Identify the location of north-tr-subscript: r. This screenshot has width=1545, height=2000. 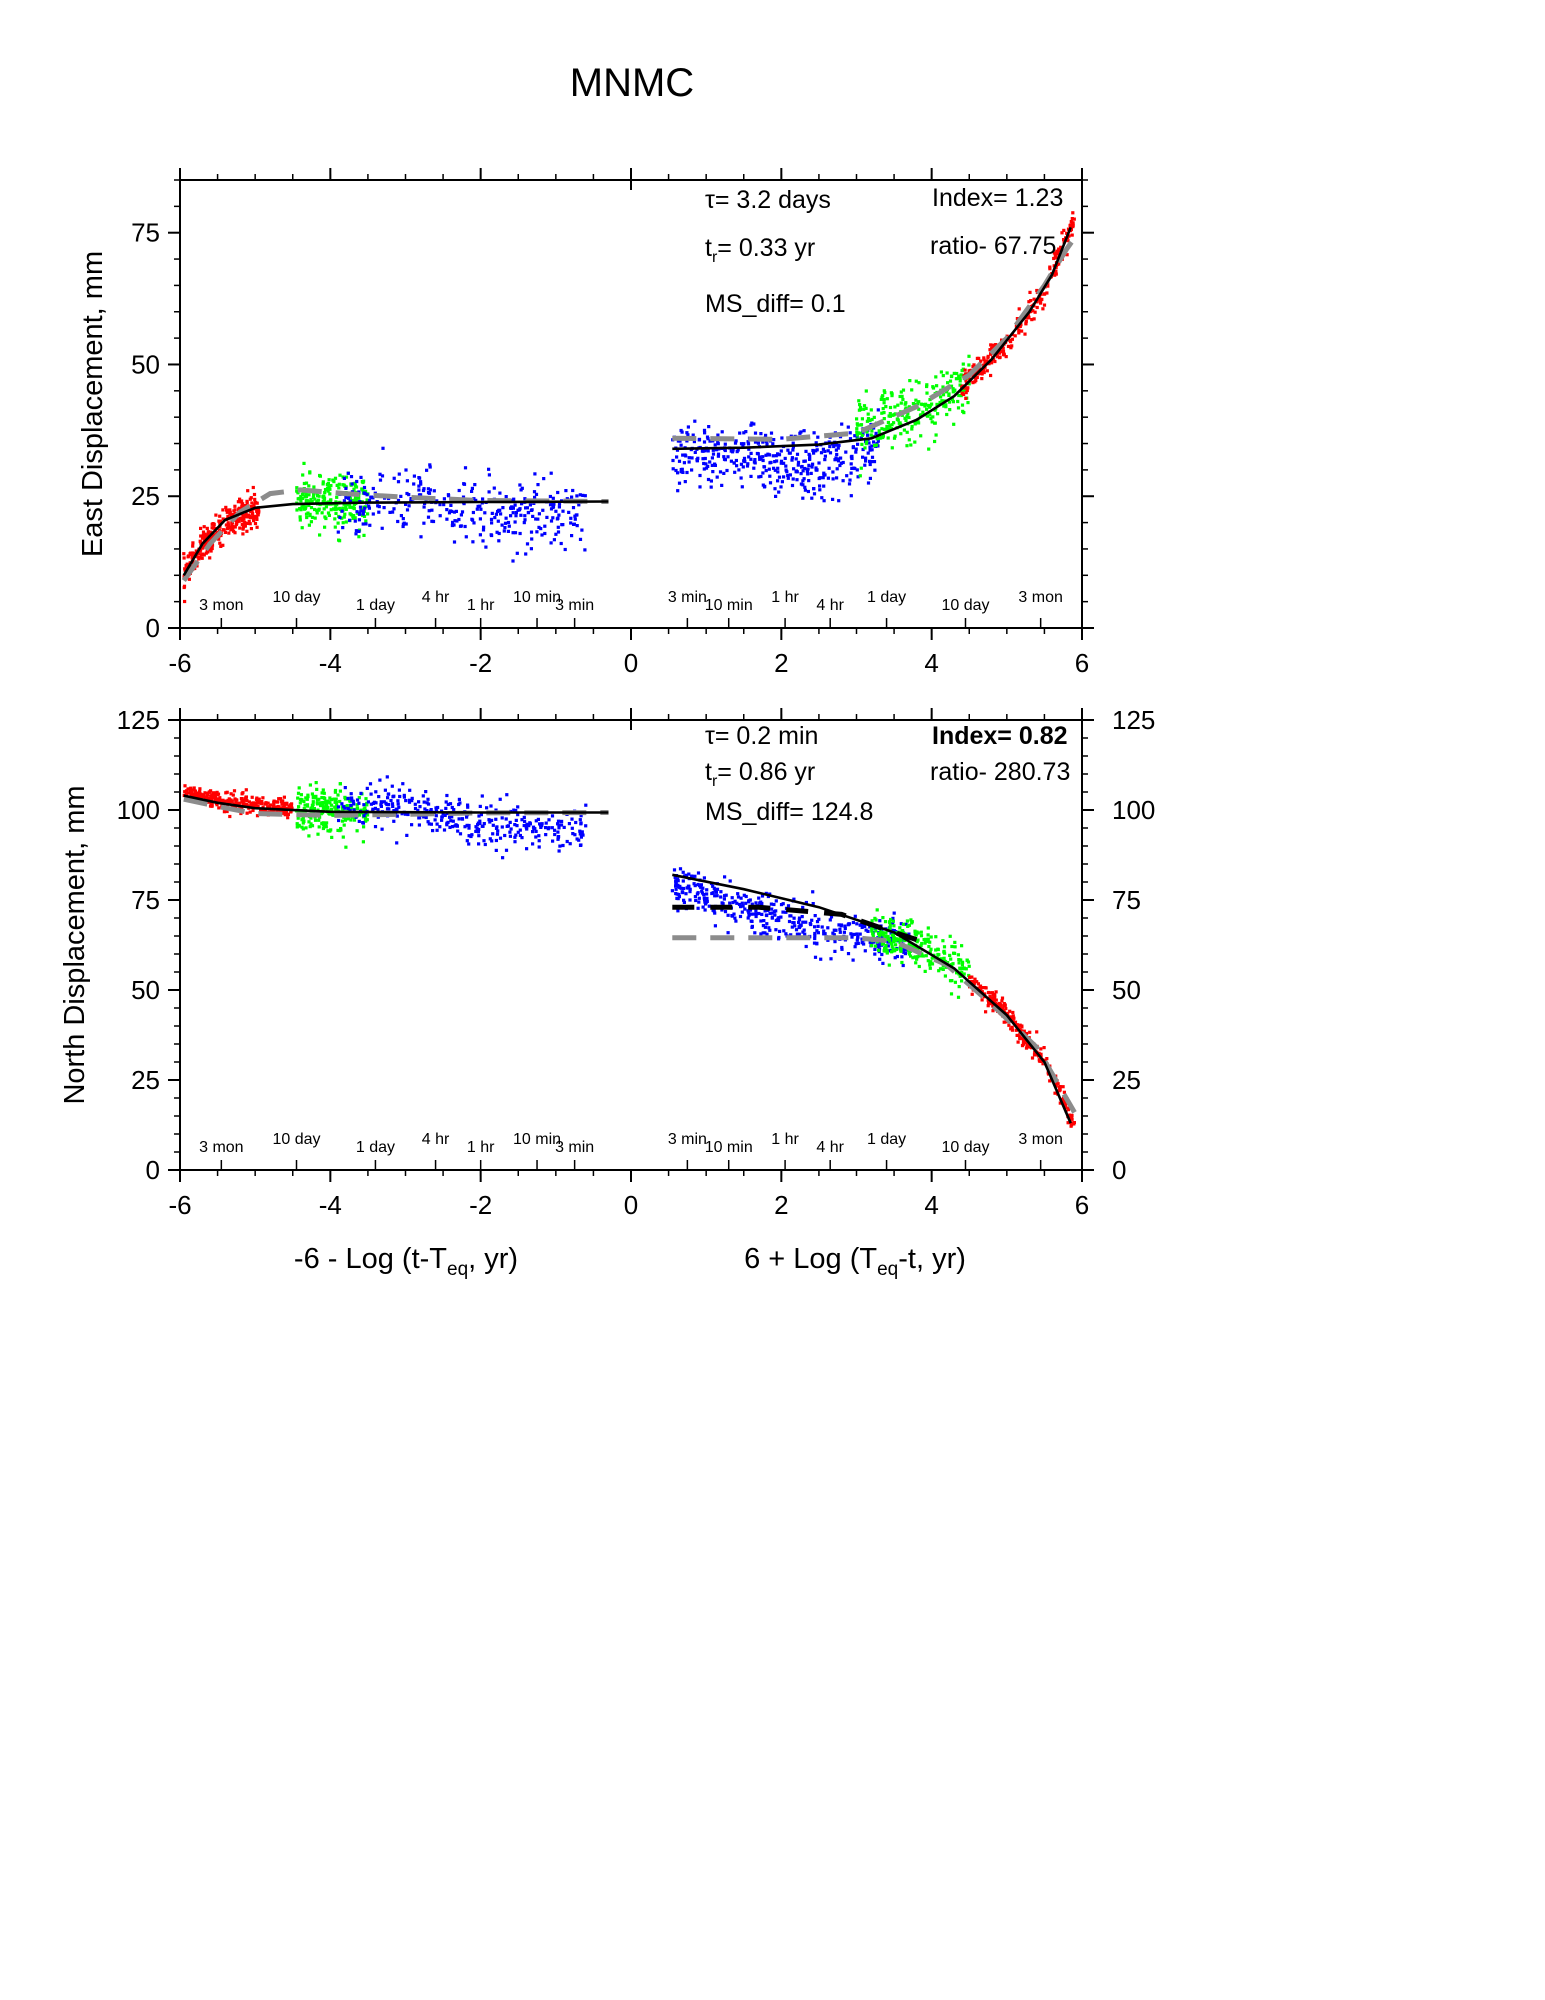
(715, 781).